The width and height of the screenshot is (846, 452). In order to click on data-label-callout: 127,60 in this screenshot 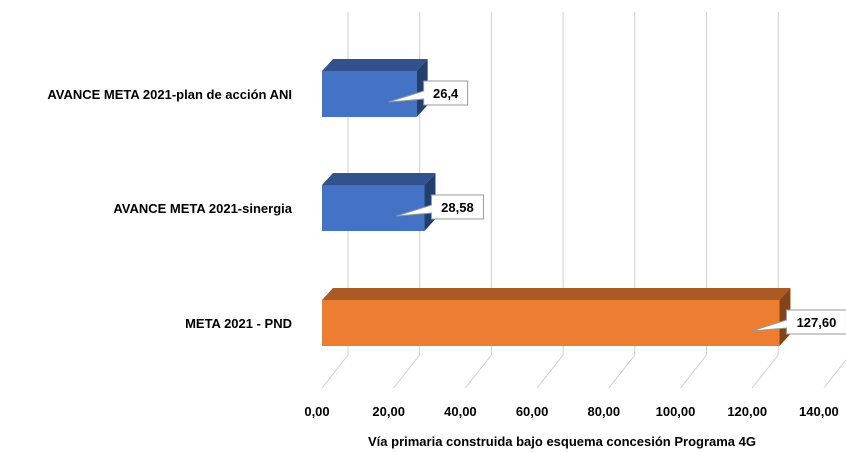, I will do `click(798, 322)`.